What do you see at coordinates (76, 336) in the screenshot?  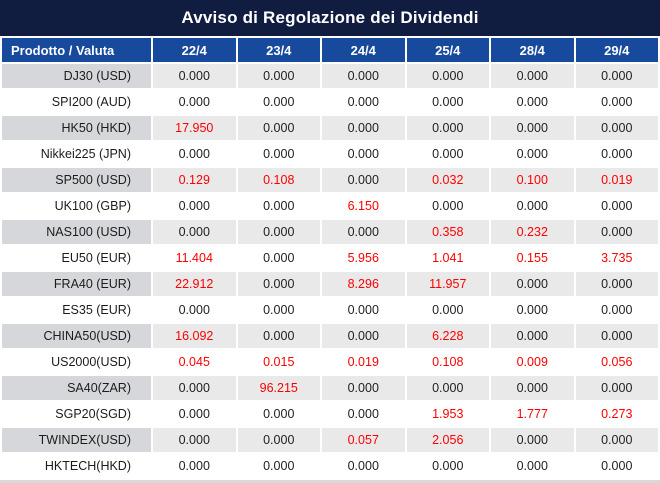 I see `product-cell: CHINA50(USD)` at bounding box center [76, 336].